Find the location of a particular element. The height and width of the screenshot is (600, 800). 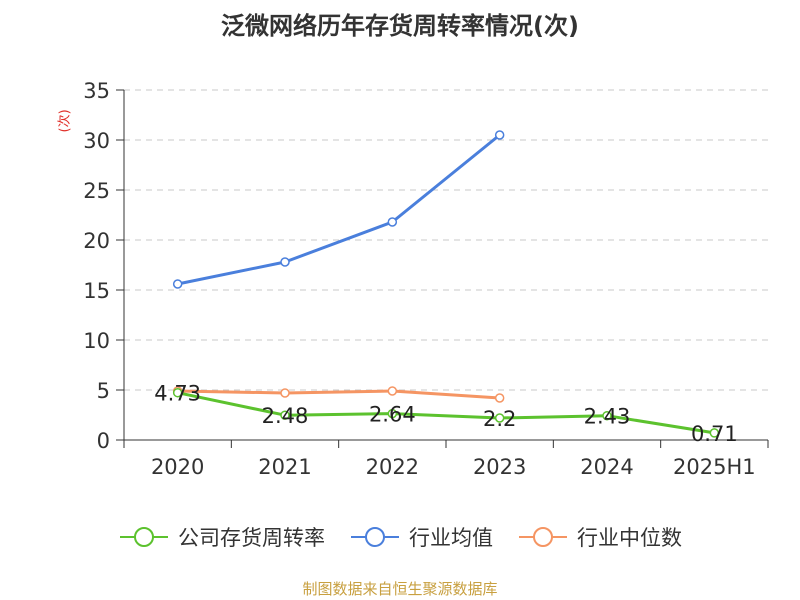

y-tick-label: 10 is located at coordinates (96, 341).